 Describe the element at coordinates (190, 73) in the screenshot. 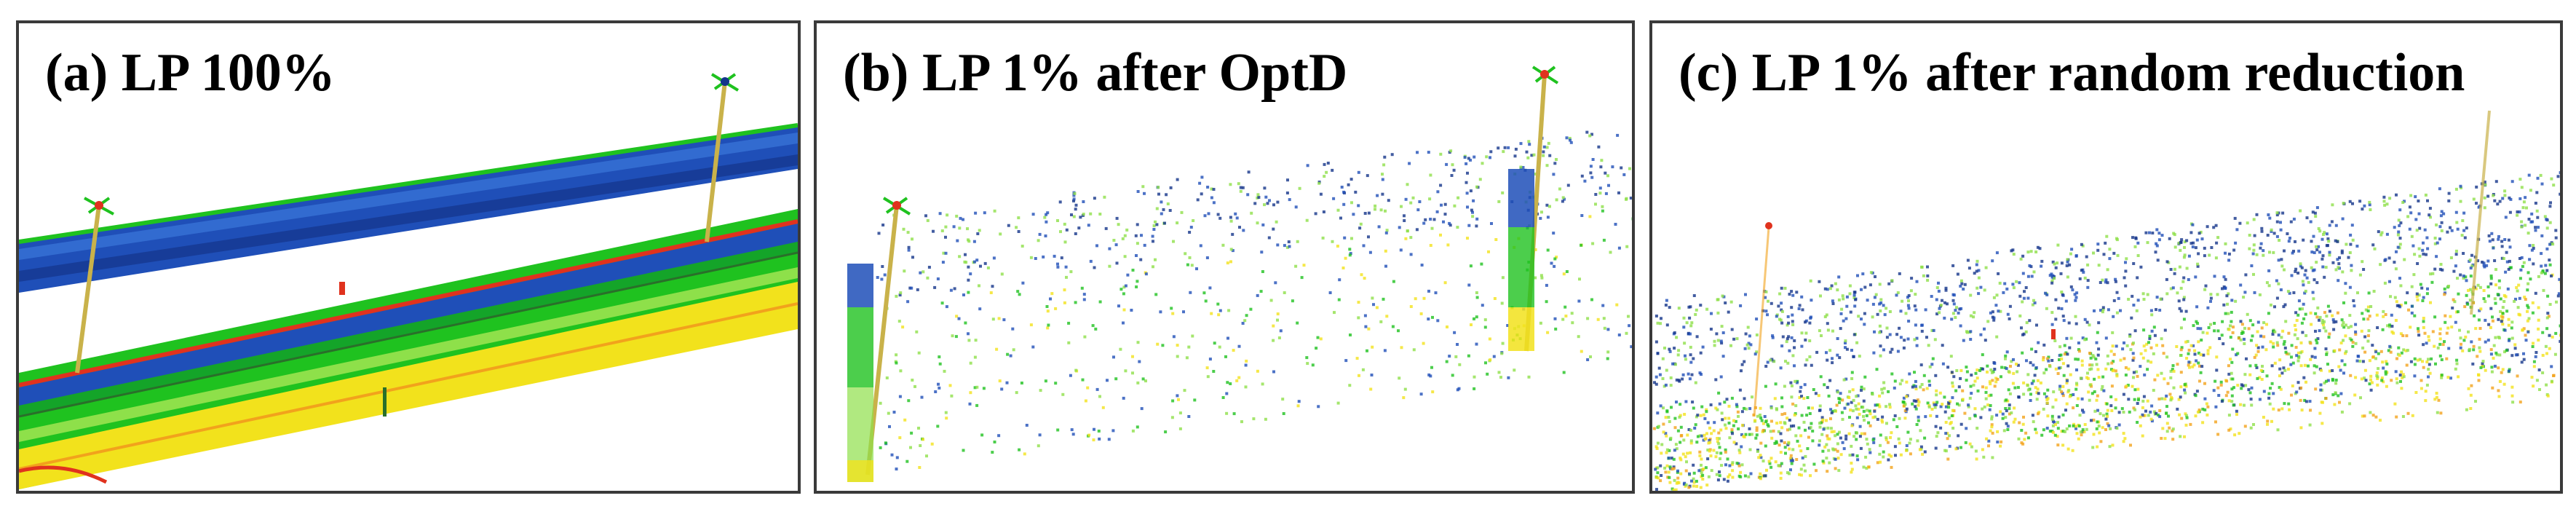

I see `panel-title: (a) LP 100%` at that location.